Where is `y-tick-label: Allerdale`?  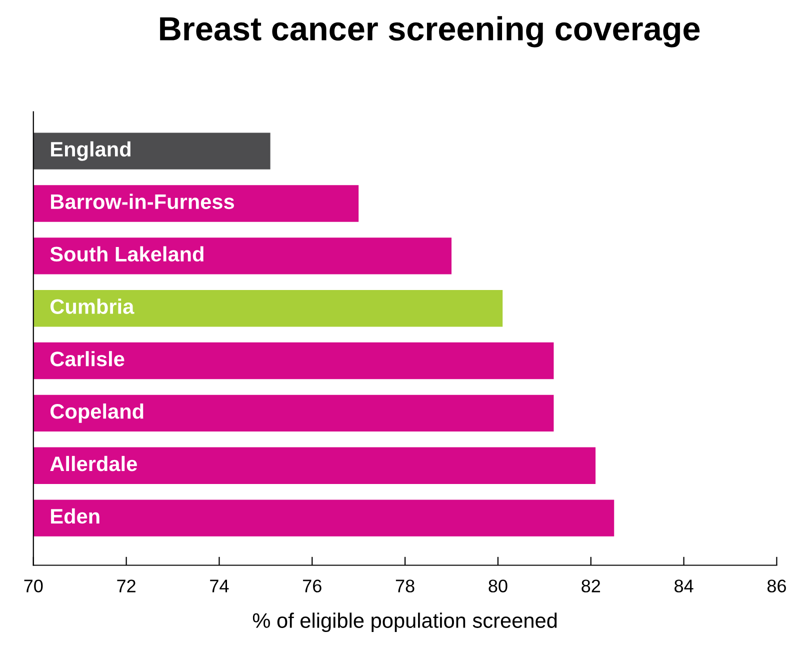
y-tick-label: Allerdale is located at coordinates (93, 464).